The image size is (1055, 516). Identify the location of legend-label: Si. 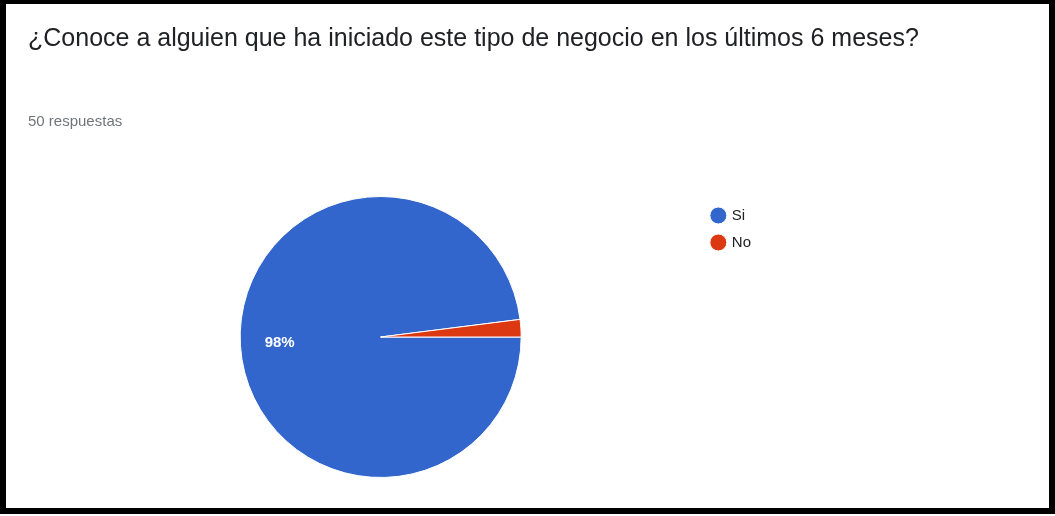
(738, 214).